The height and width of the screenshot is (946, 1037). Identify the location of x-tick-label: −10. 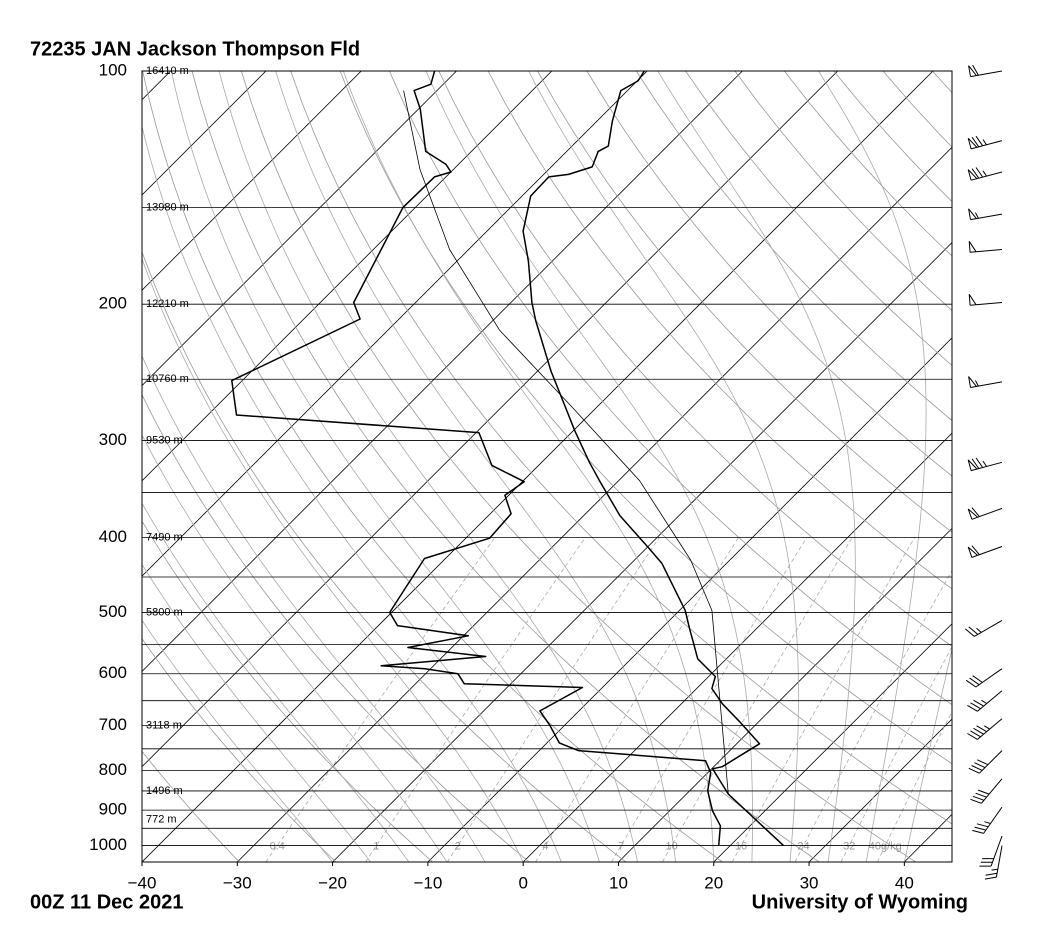
(427, 882).